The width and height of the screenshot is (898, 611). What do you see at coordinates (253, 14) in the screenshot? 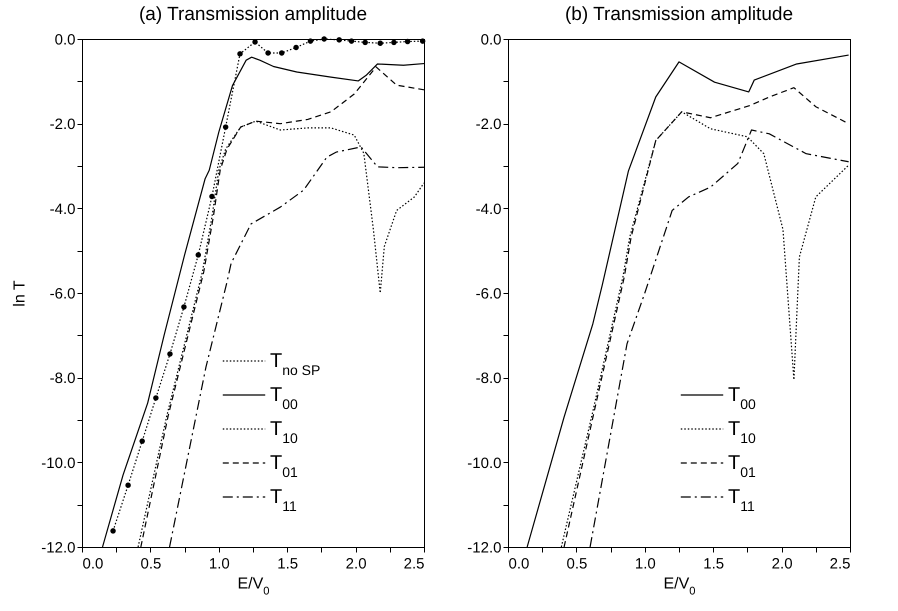
I see `chart-title: (a) Transmission amplitude` at bounding box center [253, 14].